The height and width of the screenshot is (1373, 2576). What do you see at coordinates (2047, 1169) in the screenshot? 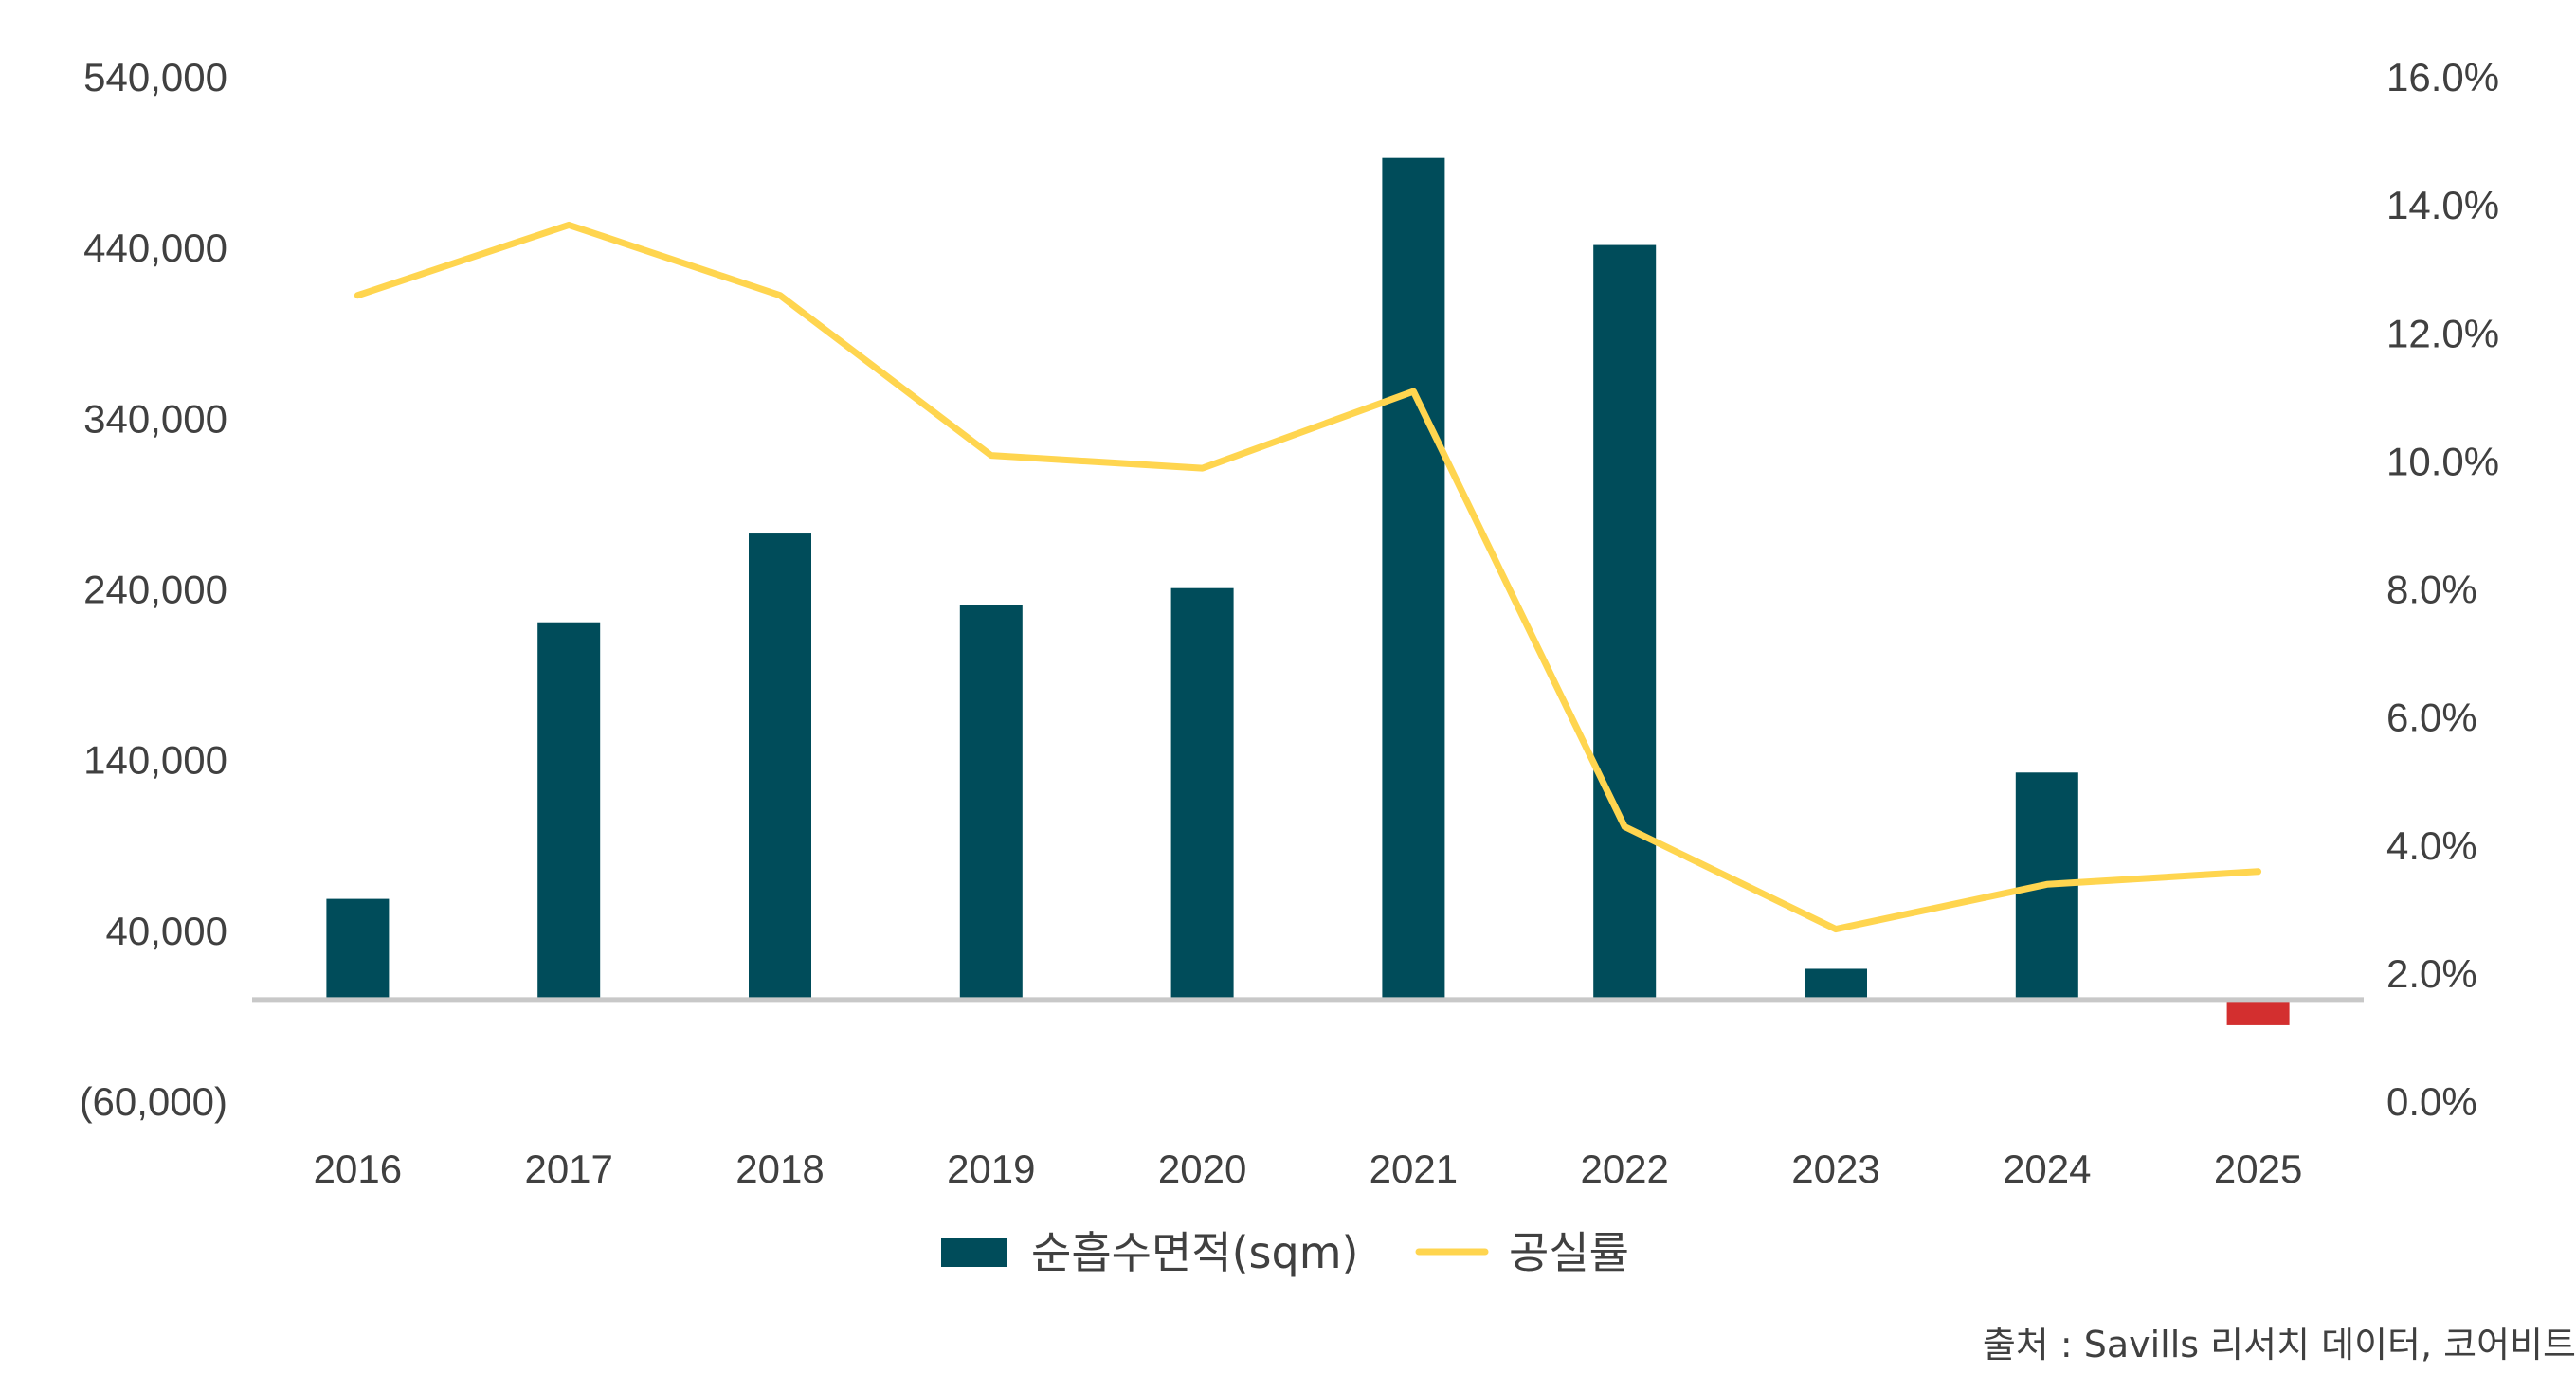
I see `x-axis-tick-label: 2024` at bounding box center [2047, 1169].